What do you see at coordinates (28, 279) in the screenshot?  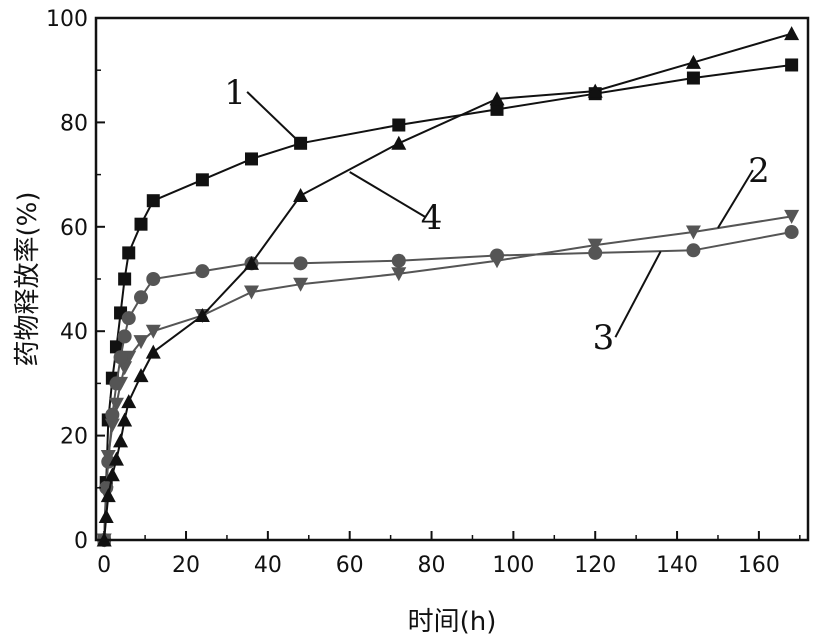 I see `y-axis-title: 药物释放率(%)` at bounding box center [28, 279].